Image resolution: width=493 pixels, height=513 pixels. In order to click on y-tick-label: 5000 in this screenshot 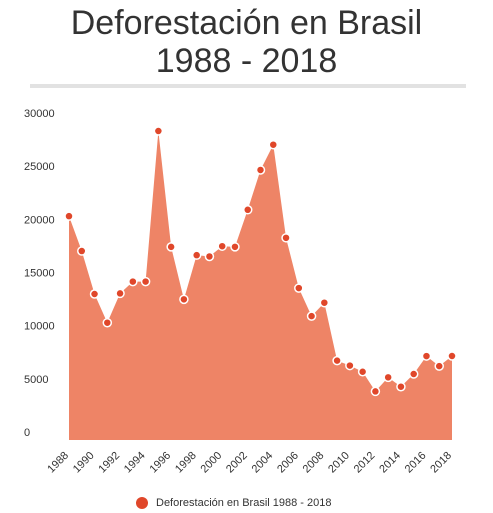, I will do `click(36, 380)`.